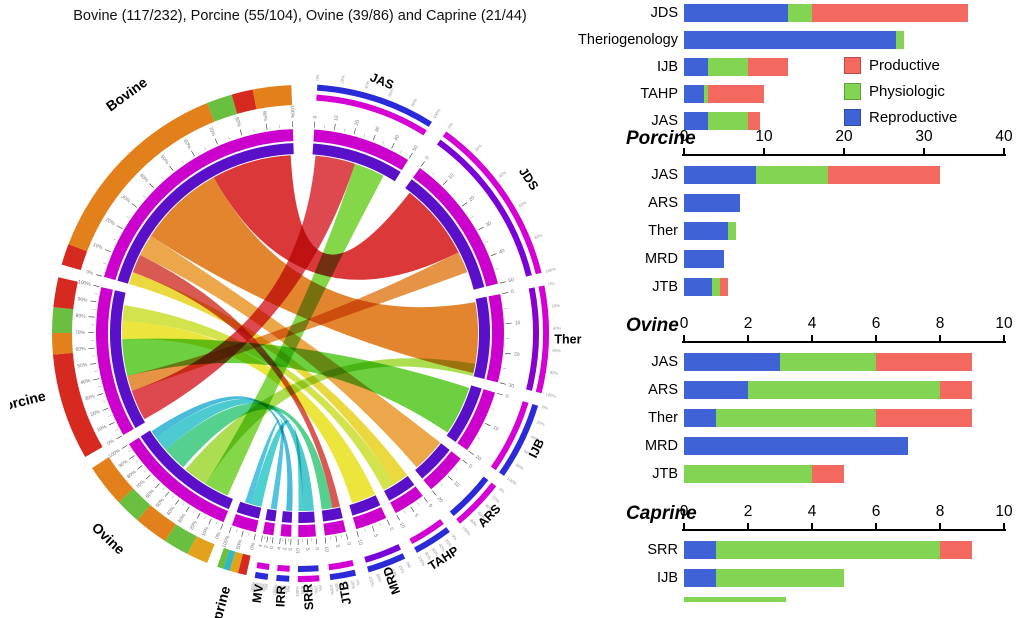  Describe the element at coordinates (827, 259) in the screenshot. I see `bar-row: MRD` at that location.